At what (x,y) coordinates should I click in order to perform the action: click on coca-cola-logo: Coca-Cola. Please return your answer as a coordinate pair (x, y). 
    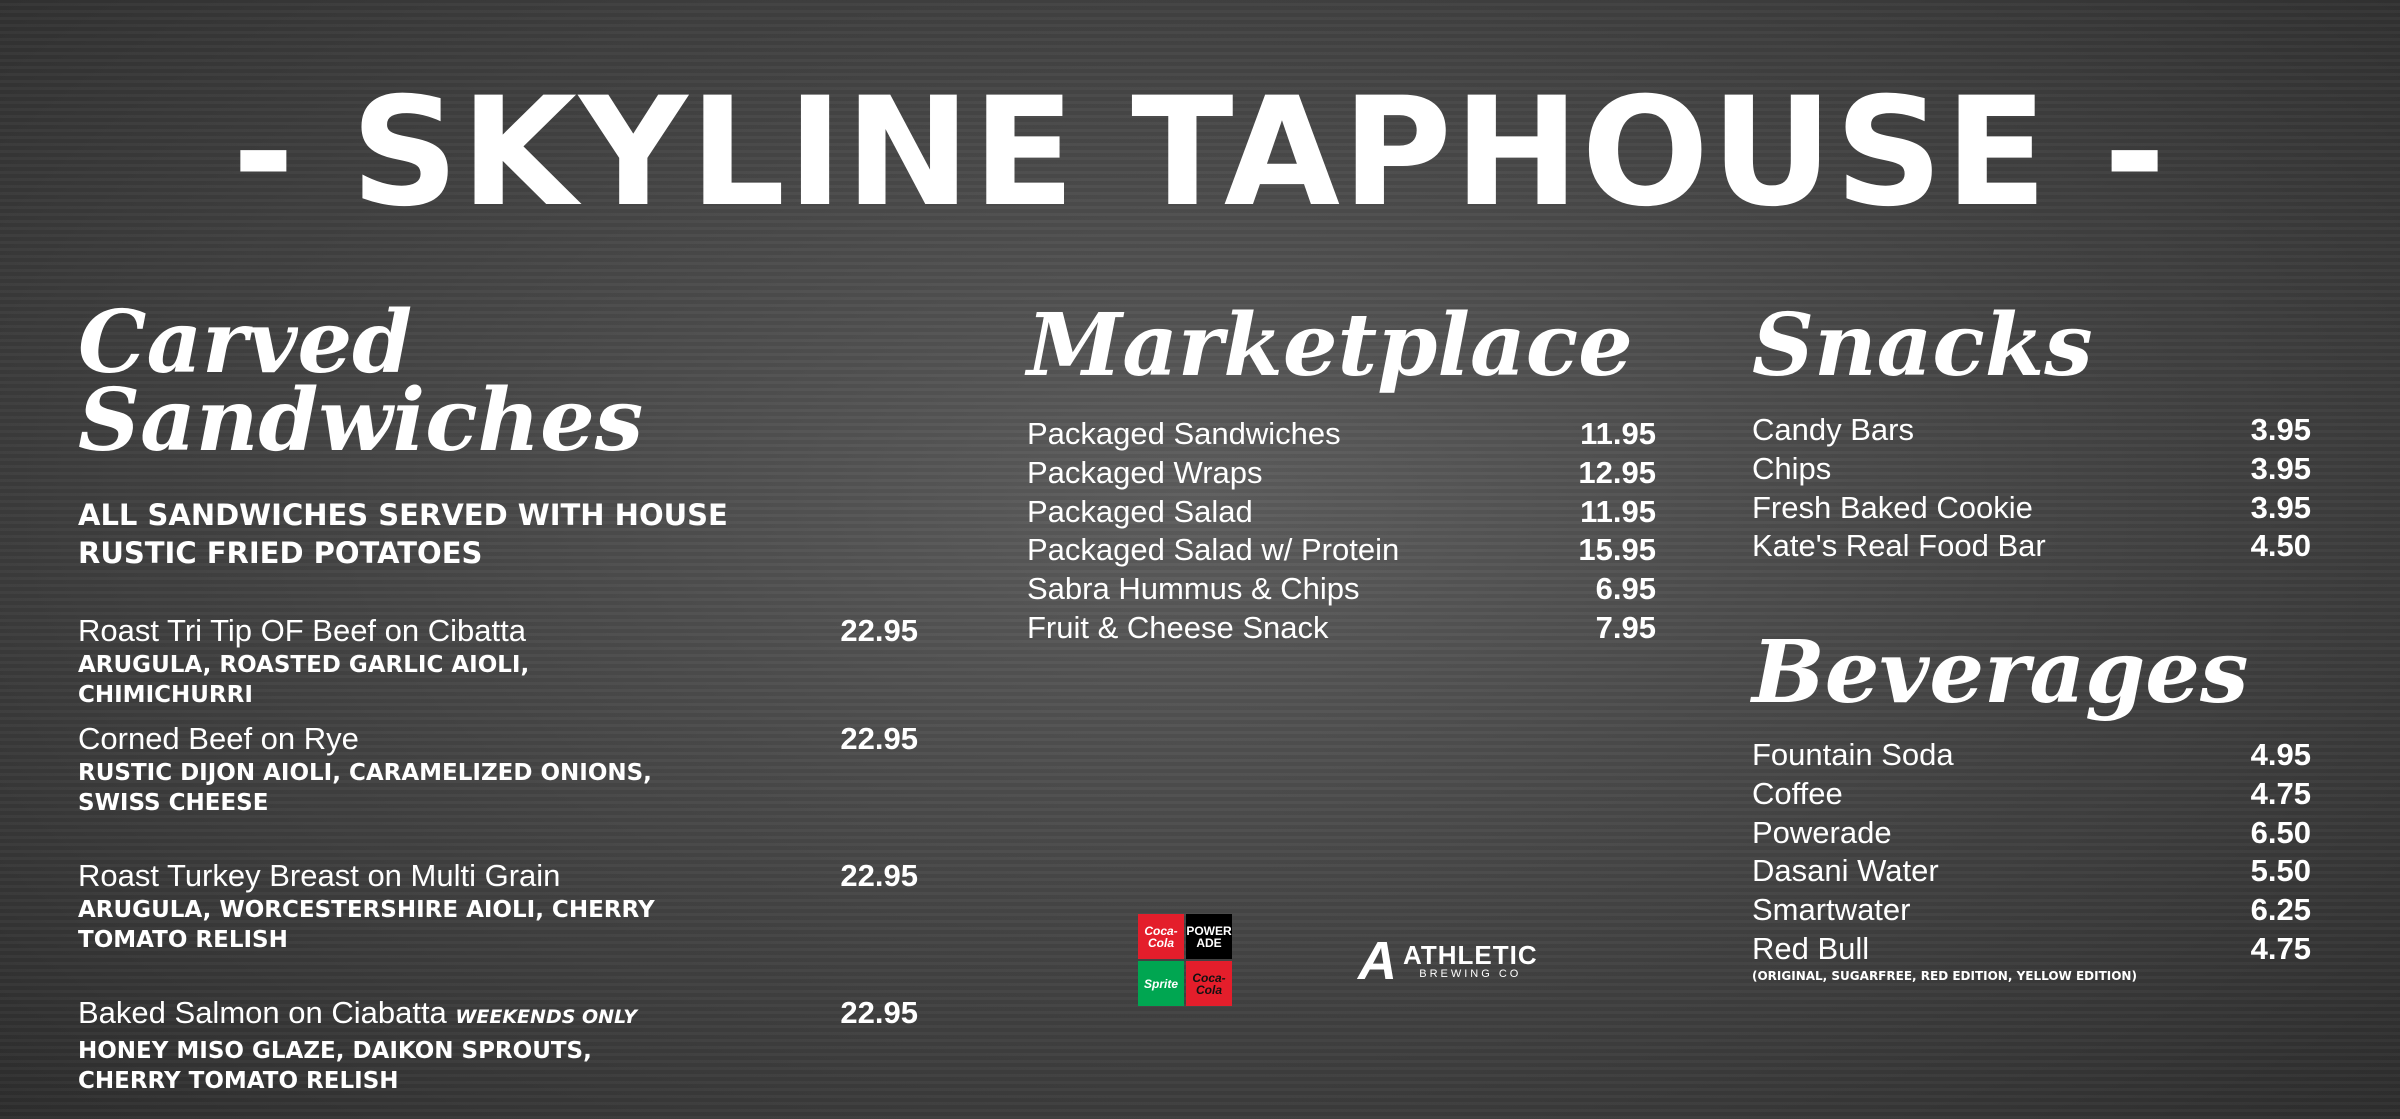
    Looking at the image, I should click on (1161, 936).